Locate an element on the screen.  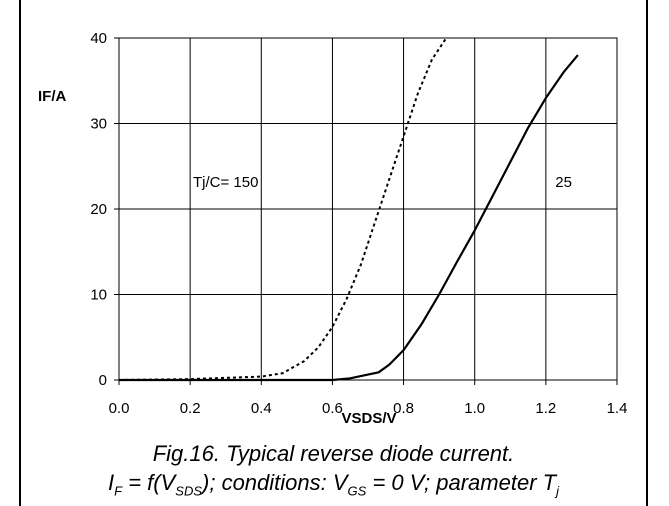
x-tick-labels: 0.0 0.2 0.4 0.6 0.8 1.0 1.2 1.4 is located at coordinates (368, 408).